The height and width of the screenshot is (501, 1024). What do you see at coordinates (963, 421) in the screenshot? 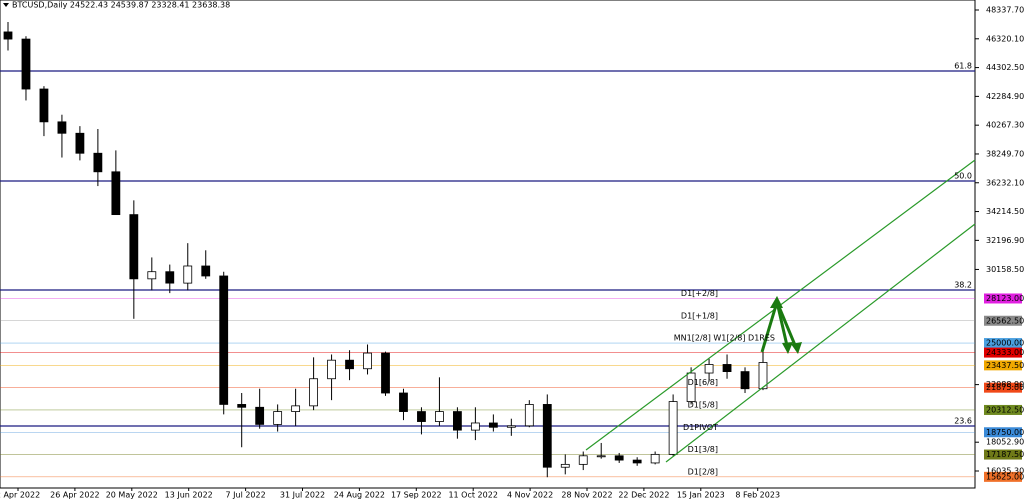
I see `fib-label: 23.6` at bounding box center [963, 421].